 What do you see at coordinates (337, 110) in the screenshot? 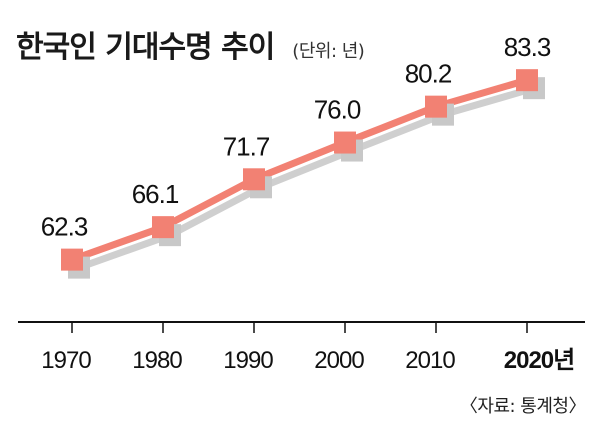
I see `data-label: 76.0` at bounding box center [337, 110].